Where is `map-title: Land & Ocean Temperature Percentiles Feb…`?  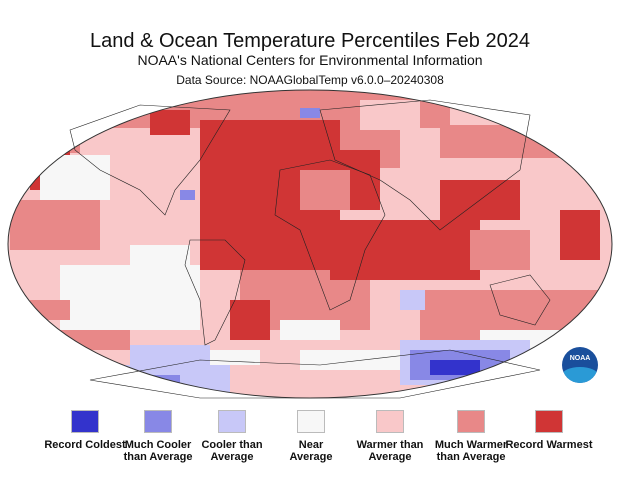 map-title: Land & Ocean Temperature Percentiles Feb… is located at coordinates (310, 41).